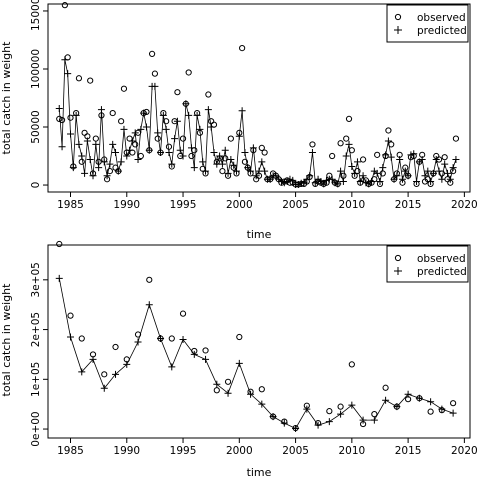 This screenshot has width=480, height=480. Describe the element at coordinates (408, 205) in the screenshot. I see `x-tick-label: 2015` at that location.